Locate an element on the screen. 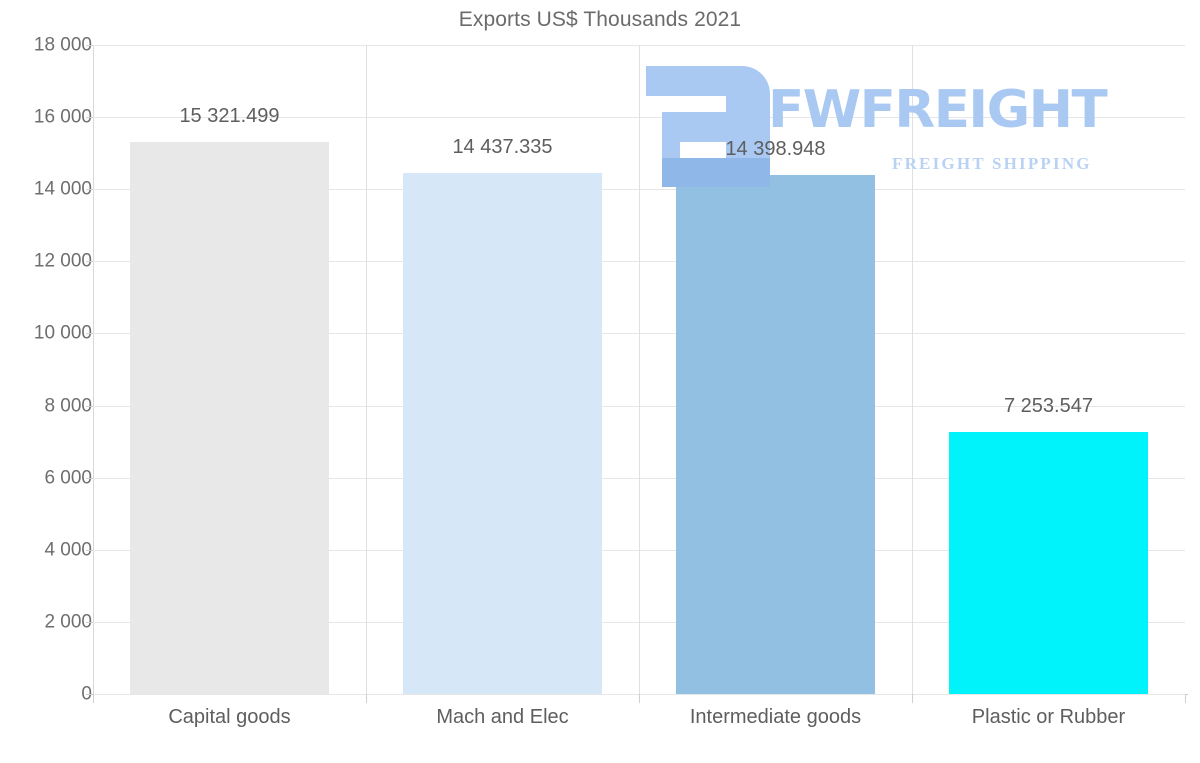 This screenshot has width=1200, height=763. bar-value-label: 14 398.948 is located at coordinates (775, 148).